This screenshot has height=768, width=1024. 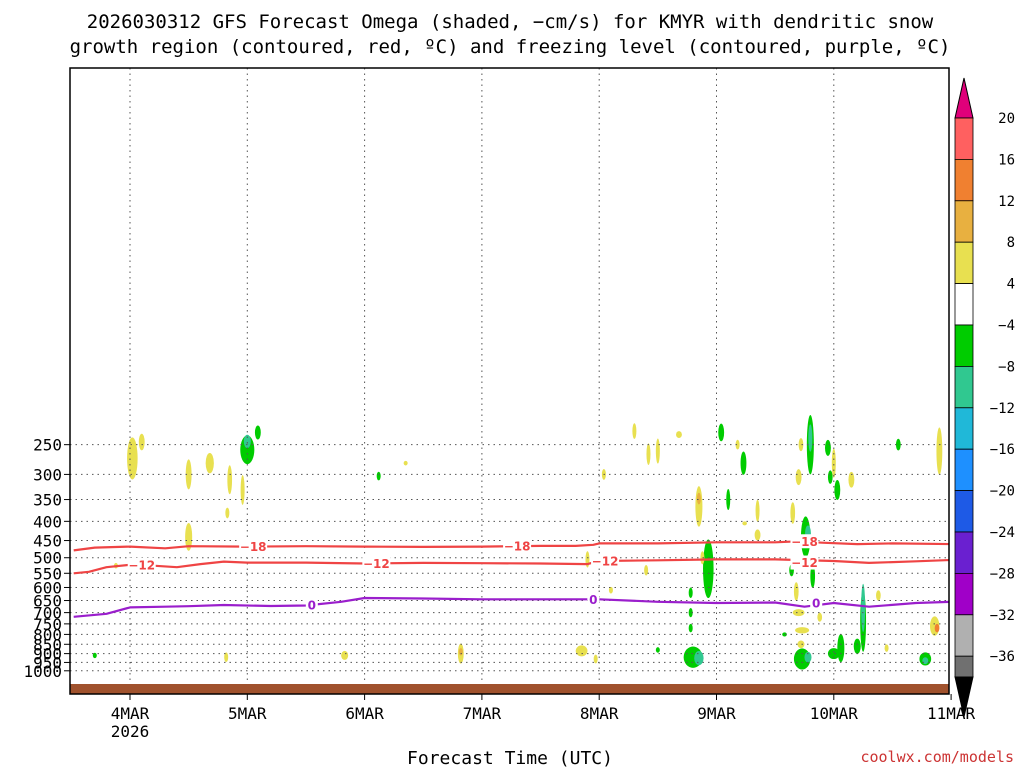 I want to click on y-tick-label: 700, so click(x=47, y=613).